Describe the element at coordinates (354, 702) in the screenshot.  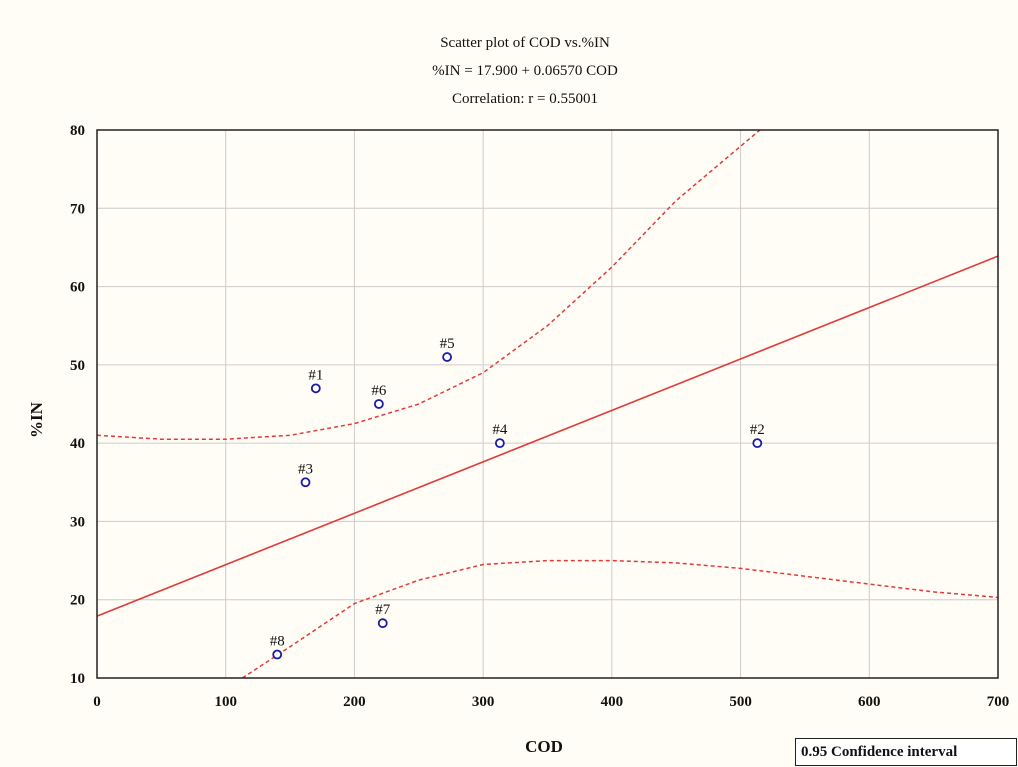
I see `x-tick-label: 200` at that location.